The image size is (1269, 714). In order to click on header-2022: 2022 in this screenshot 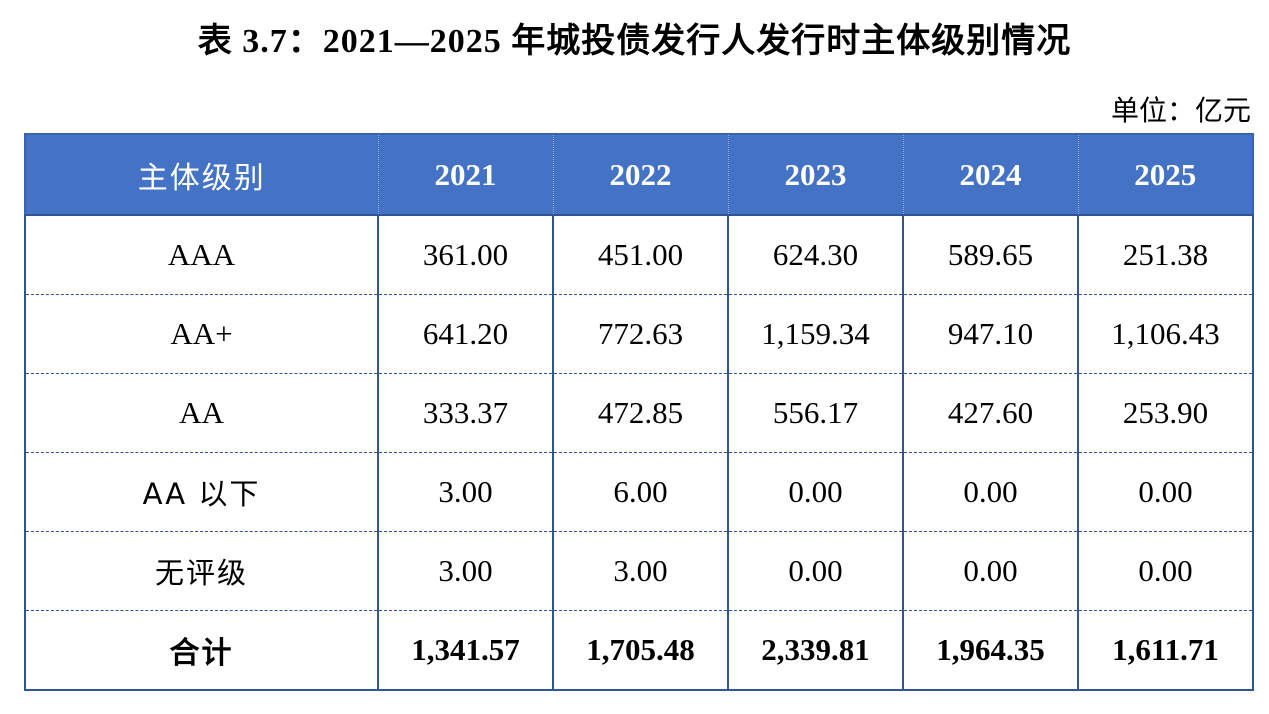, I will do `click(640, 174)`.